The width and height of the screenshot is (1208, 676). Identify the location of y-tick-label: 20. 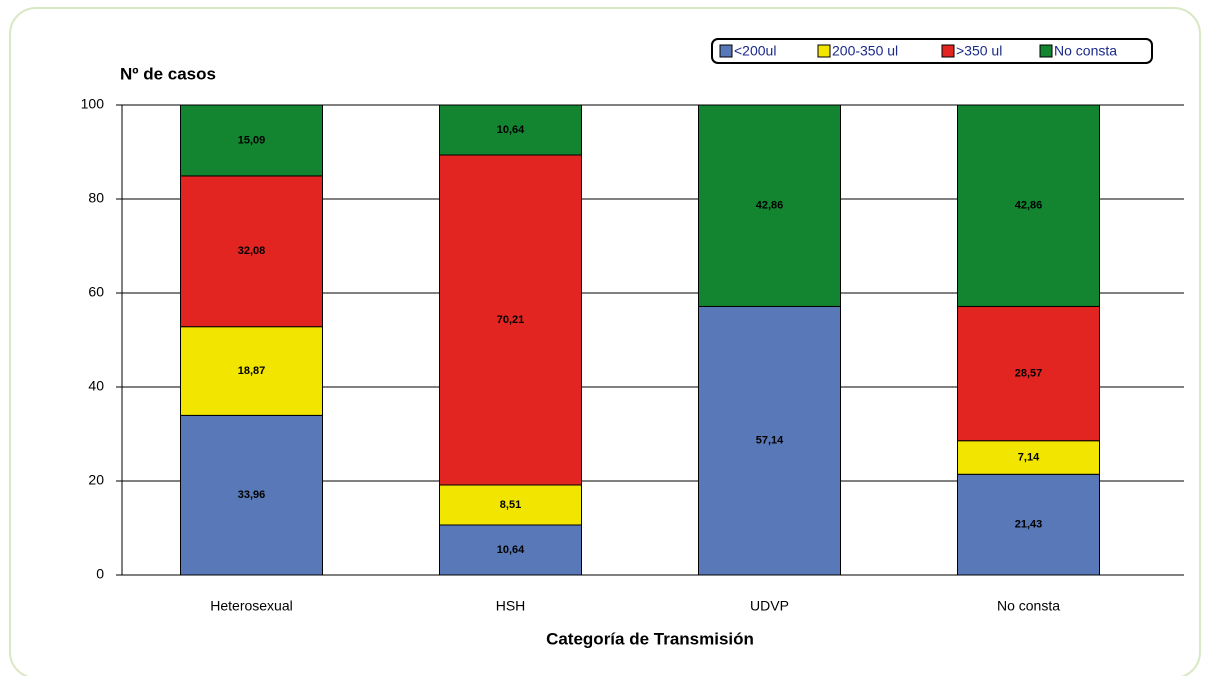
(96, 480).